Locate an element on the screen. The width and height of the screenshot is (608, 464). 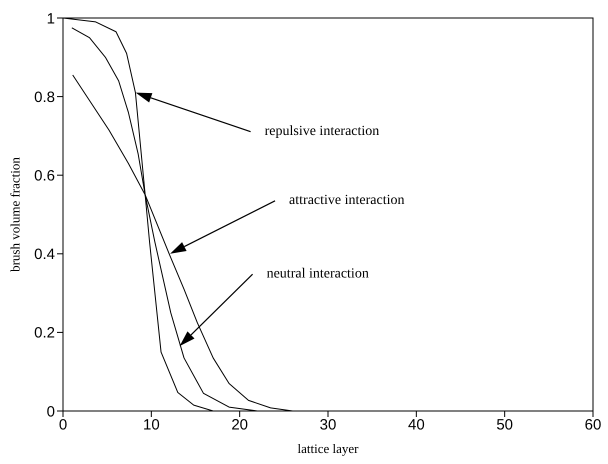
y-tick-label: 0.4 is located at coordinates (44, 255).